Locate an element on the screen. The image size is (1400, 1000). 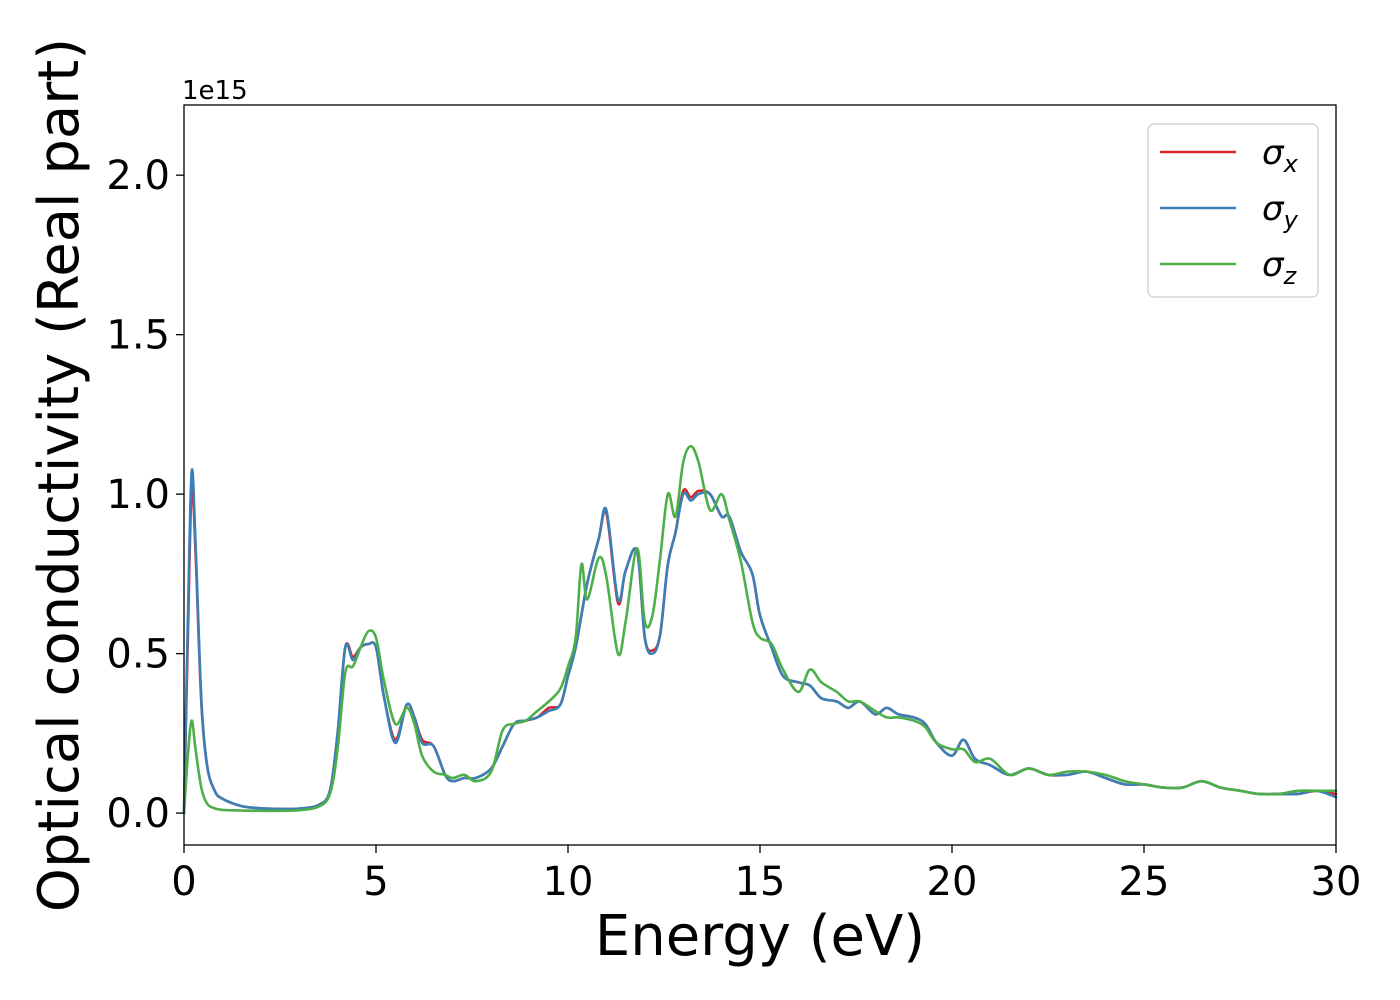
legend-label-x: σx is located at coordinates (1280, 155).